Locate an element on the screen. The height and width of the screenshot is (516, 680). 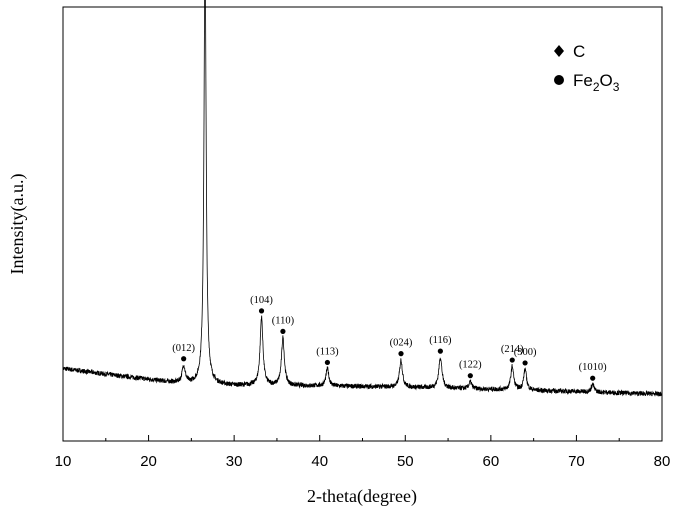
x-axis-title: 2-theta(degree) is located at coordinates (362, 496).